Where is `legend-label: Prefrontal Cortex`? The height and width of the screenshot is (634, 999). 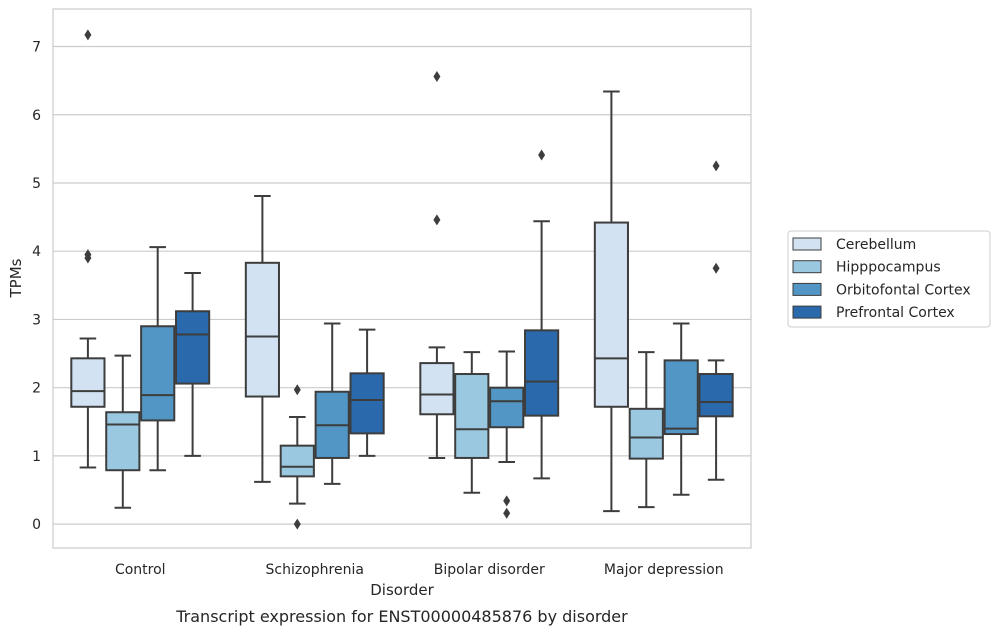 legend-label: Prefrontal Cortex is located at coordinates (895, 313).